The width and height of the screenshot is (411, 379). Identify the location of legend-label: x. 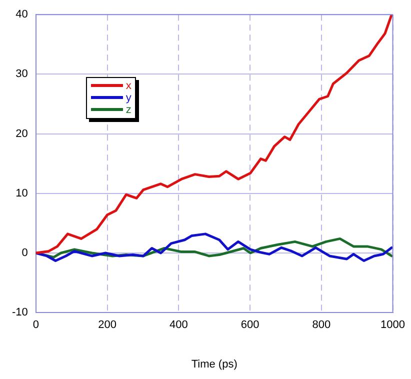
(129, 86).